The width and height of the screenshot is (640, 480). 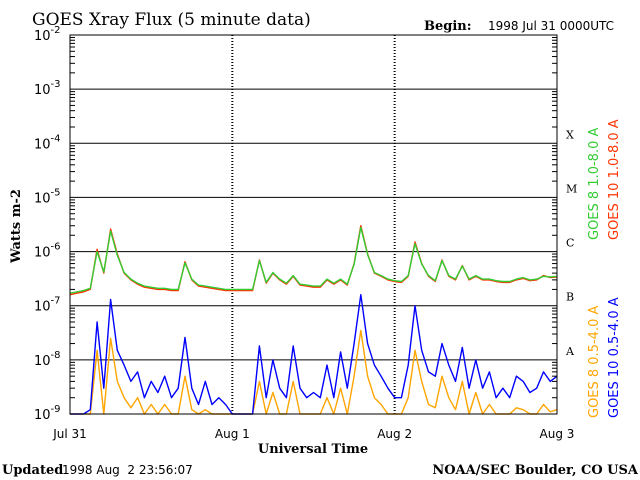 What do you see at coordinates (47, 196) in the screenshot?
I see `y-tick-label: 10⁻⁵` at bounding box center [47, 196].